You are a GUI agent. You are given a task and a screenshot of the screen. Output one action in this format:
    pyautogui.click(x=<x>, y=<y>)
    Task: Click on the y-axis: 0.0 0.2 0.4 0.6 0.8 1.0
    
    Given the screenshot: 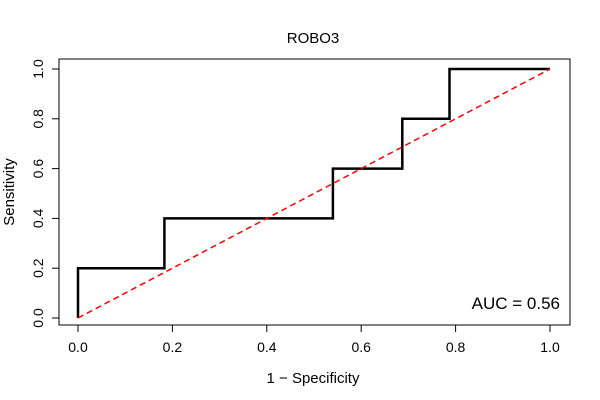 What is the action you would take?
    pyautogui.click(x=45, y=193)
    